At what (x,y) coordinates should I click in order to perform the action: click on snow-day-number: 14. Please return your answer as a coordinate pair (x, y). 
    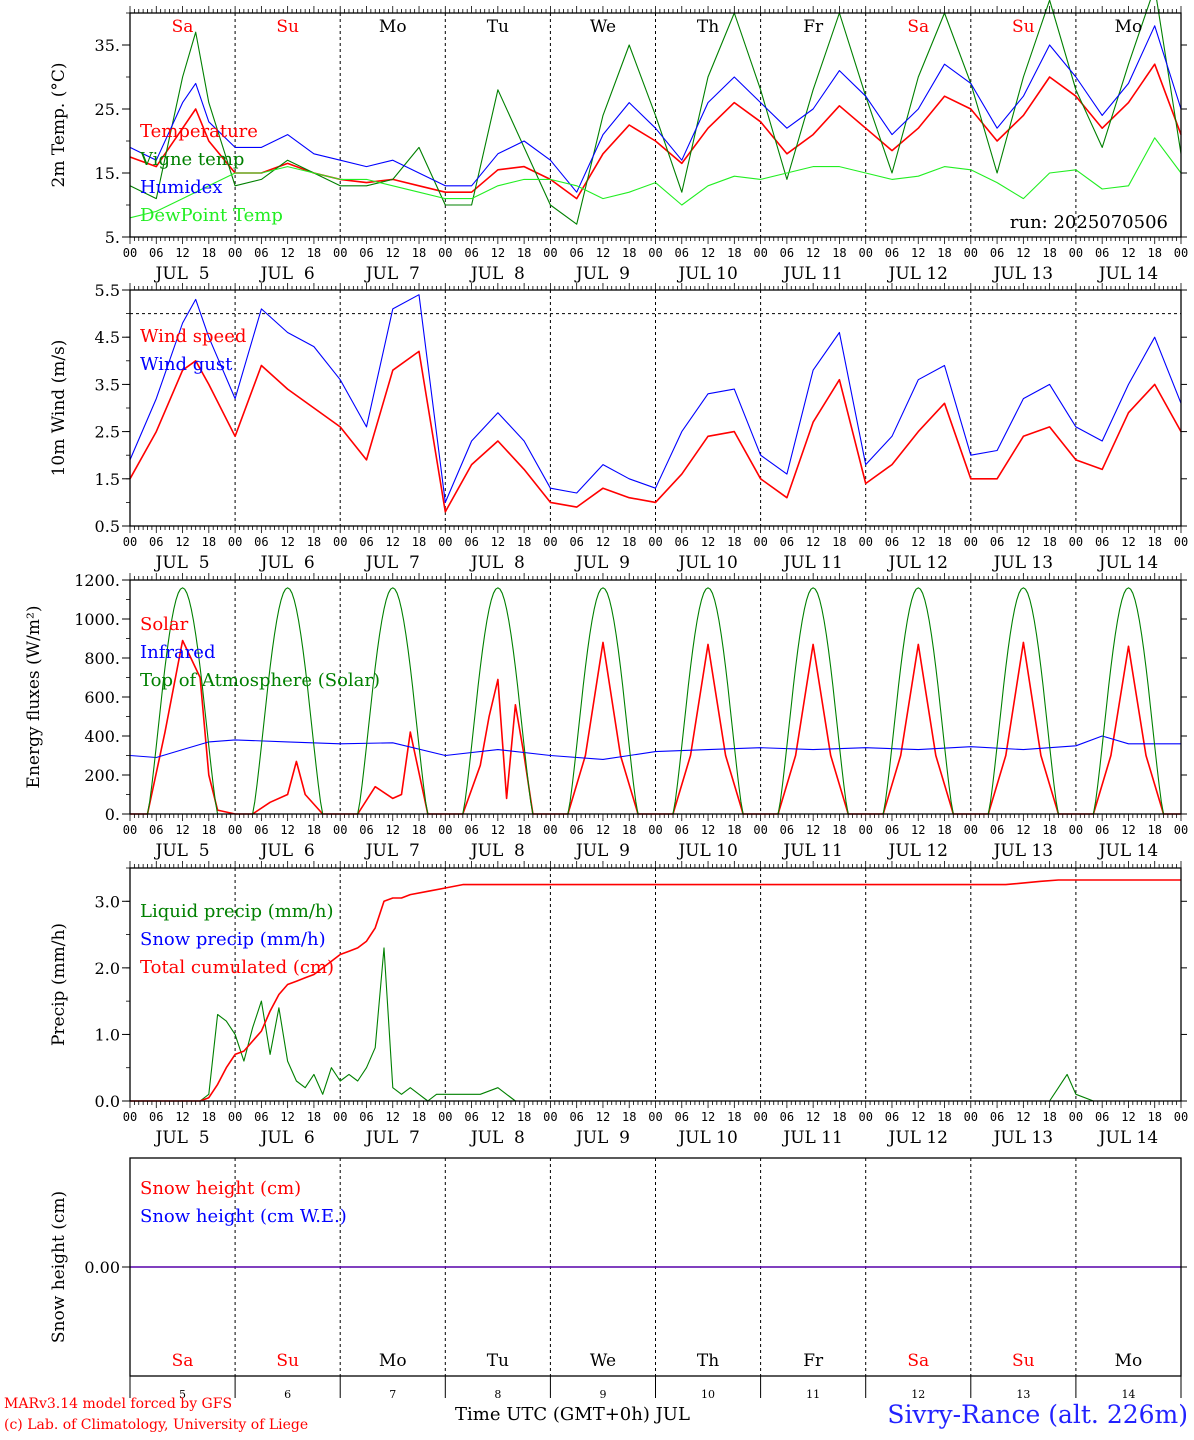
    Looking at the image, I should click on (1128, 1394).